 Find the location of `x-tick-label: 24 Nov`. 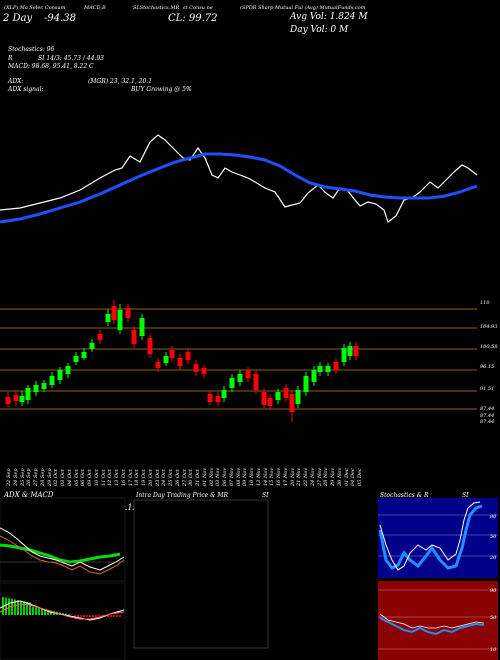

x-tick-label: 24 Nov is located at coordinates (312, 476).